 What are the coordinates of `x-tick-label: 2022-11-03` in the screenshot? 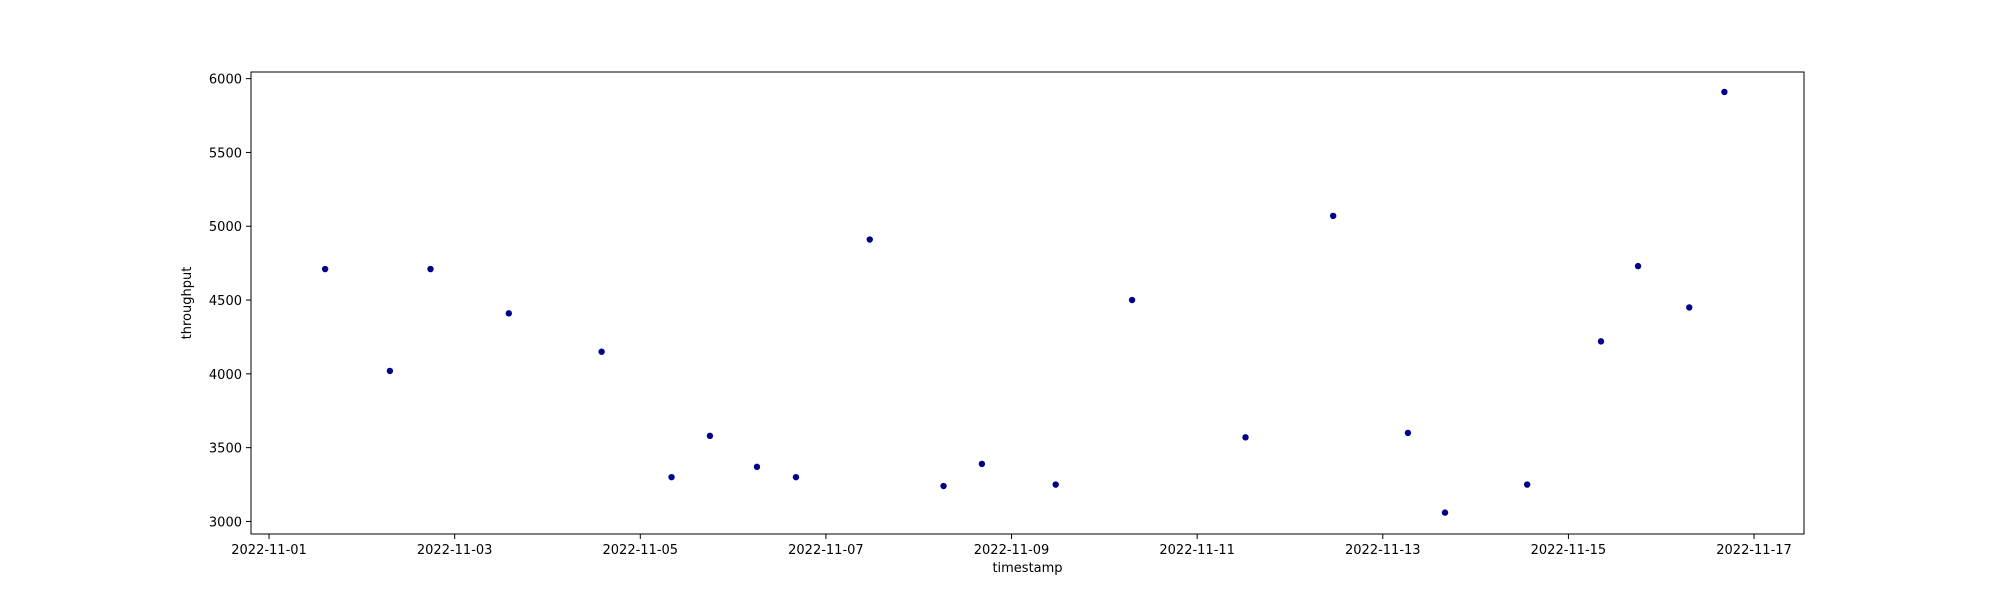 It's located at (455, 550).